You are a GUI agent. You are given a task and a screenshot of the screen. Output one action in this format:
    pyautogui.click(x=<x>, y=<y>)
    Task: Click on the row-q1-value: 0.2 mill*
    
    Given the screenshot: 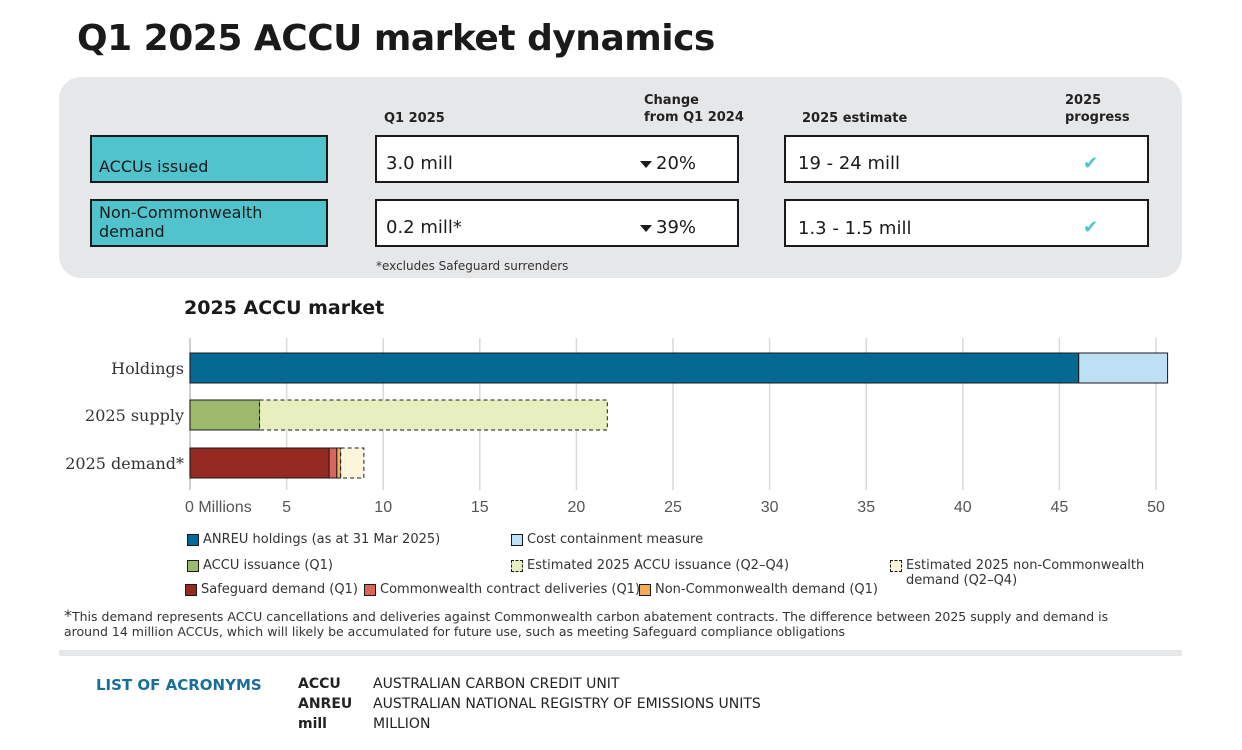 What is the action you would take?
    pyautogui.click(x=424, y=227)
    